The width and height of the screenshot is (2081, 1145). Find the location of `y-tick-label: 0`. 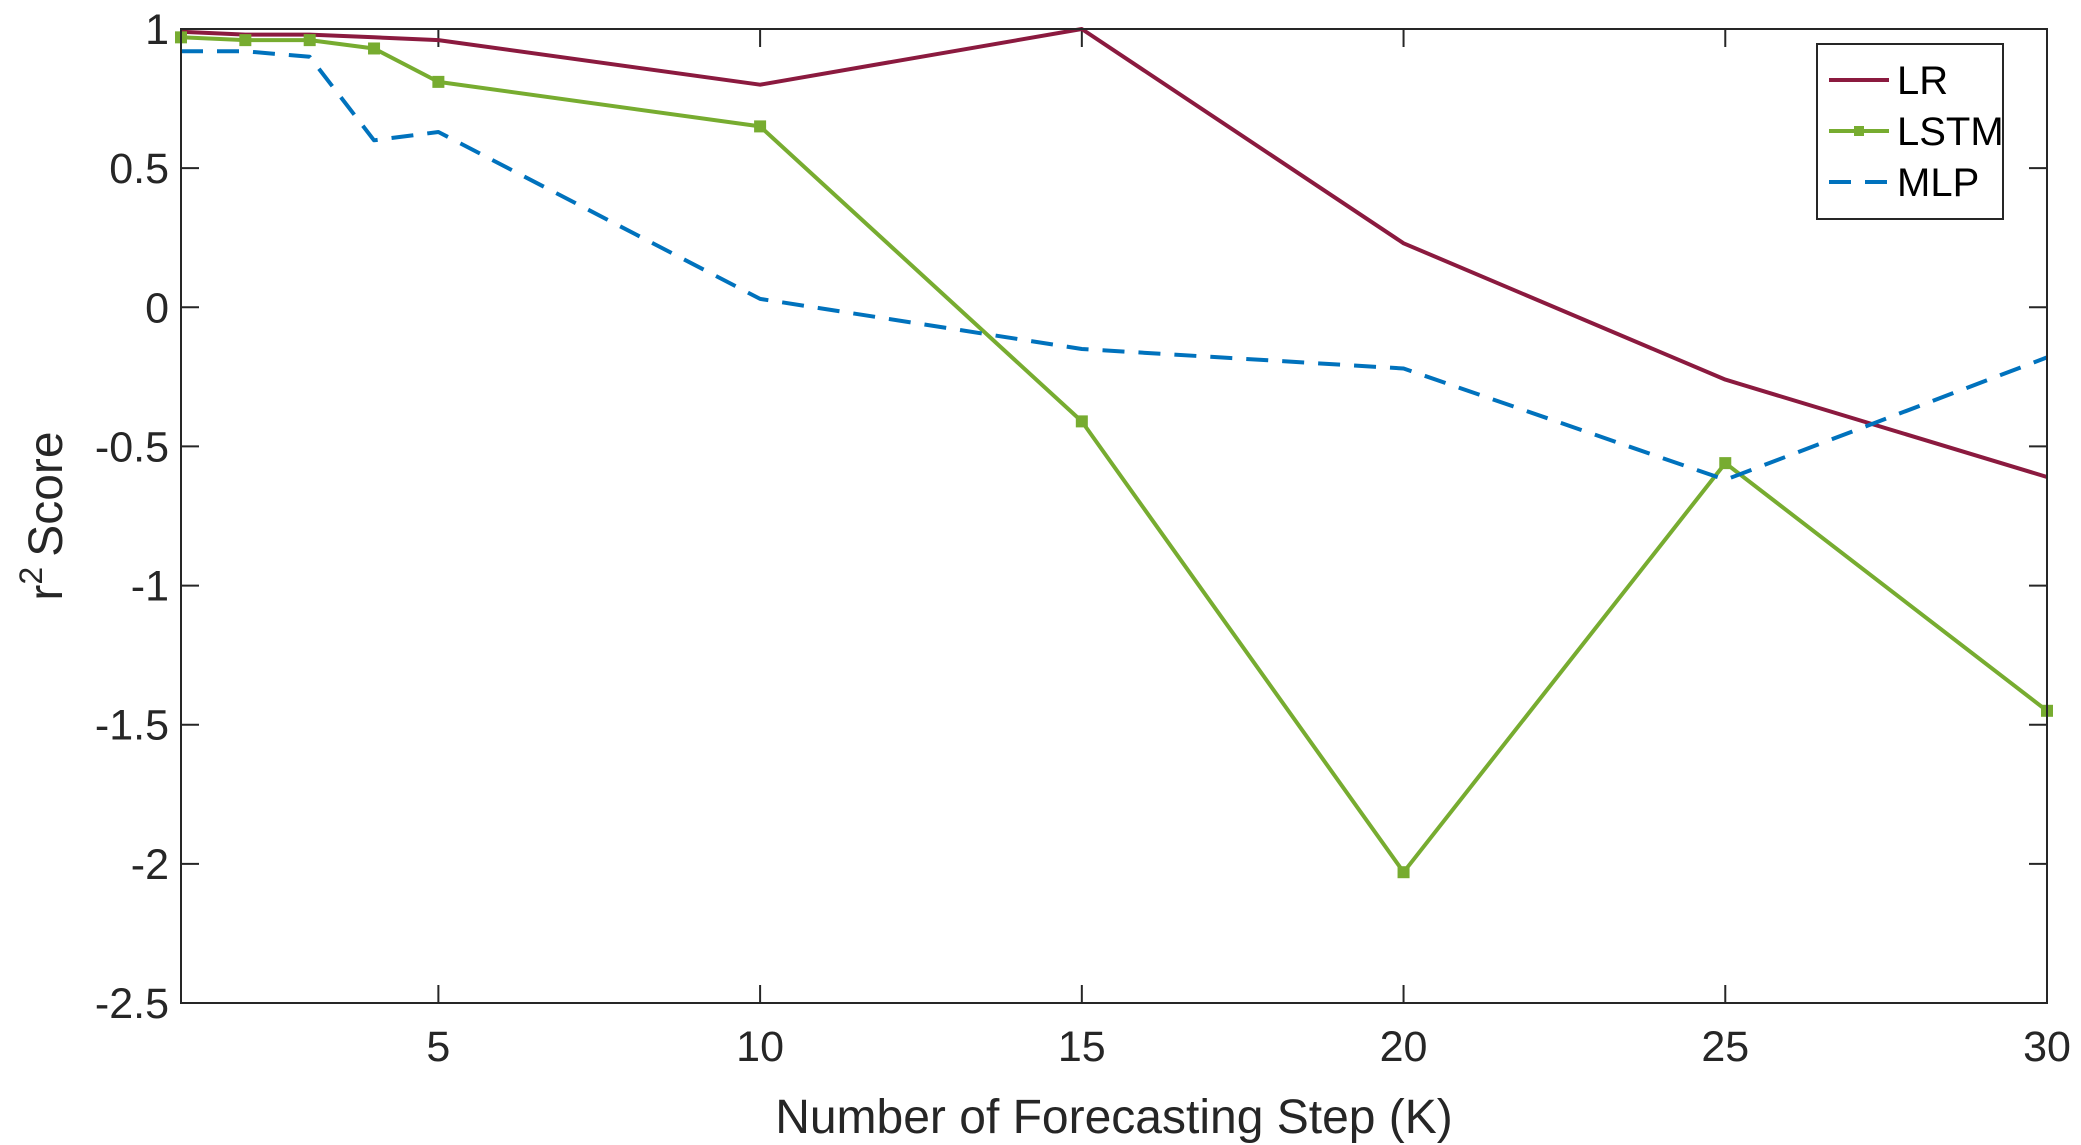

y-tick-label: 0 is located at coordinates (157, 308).